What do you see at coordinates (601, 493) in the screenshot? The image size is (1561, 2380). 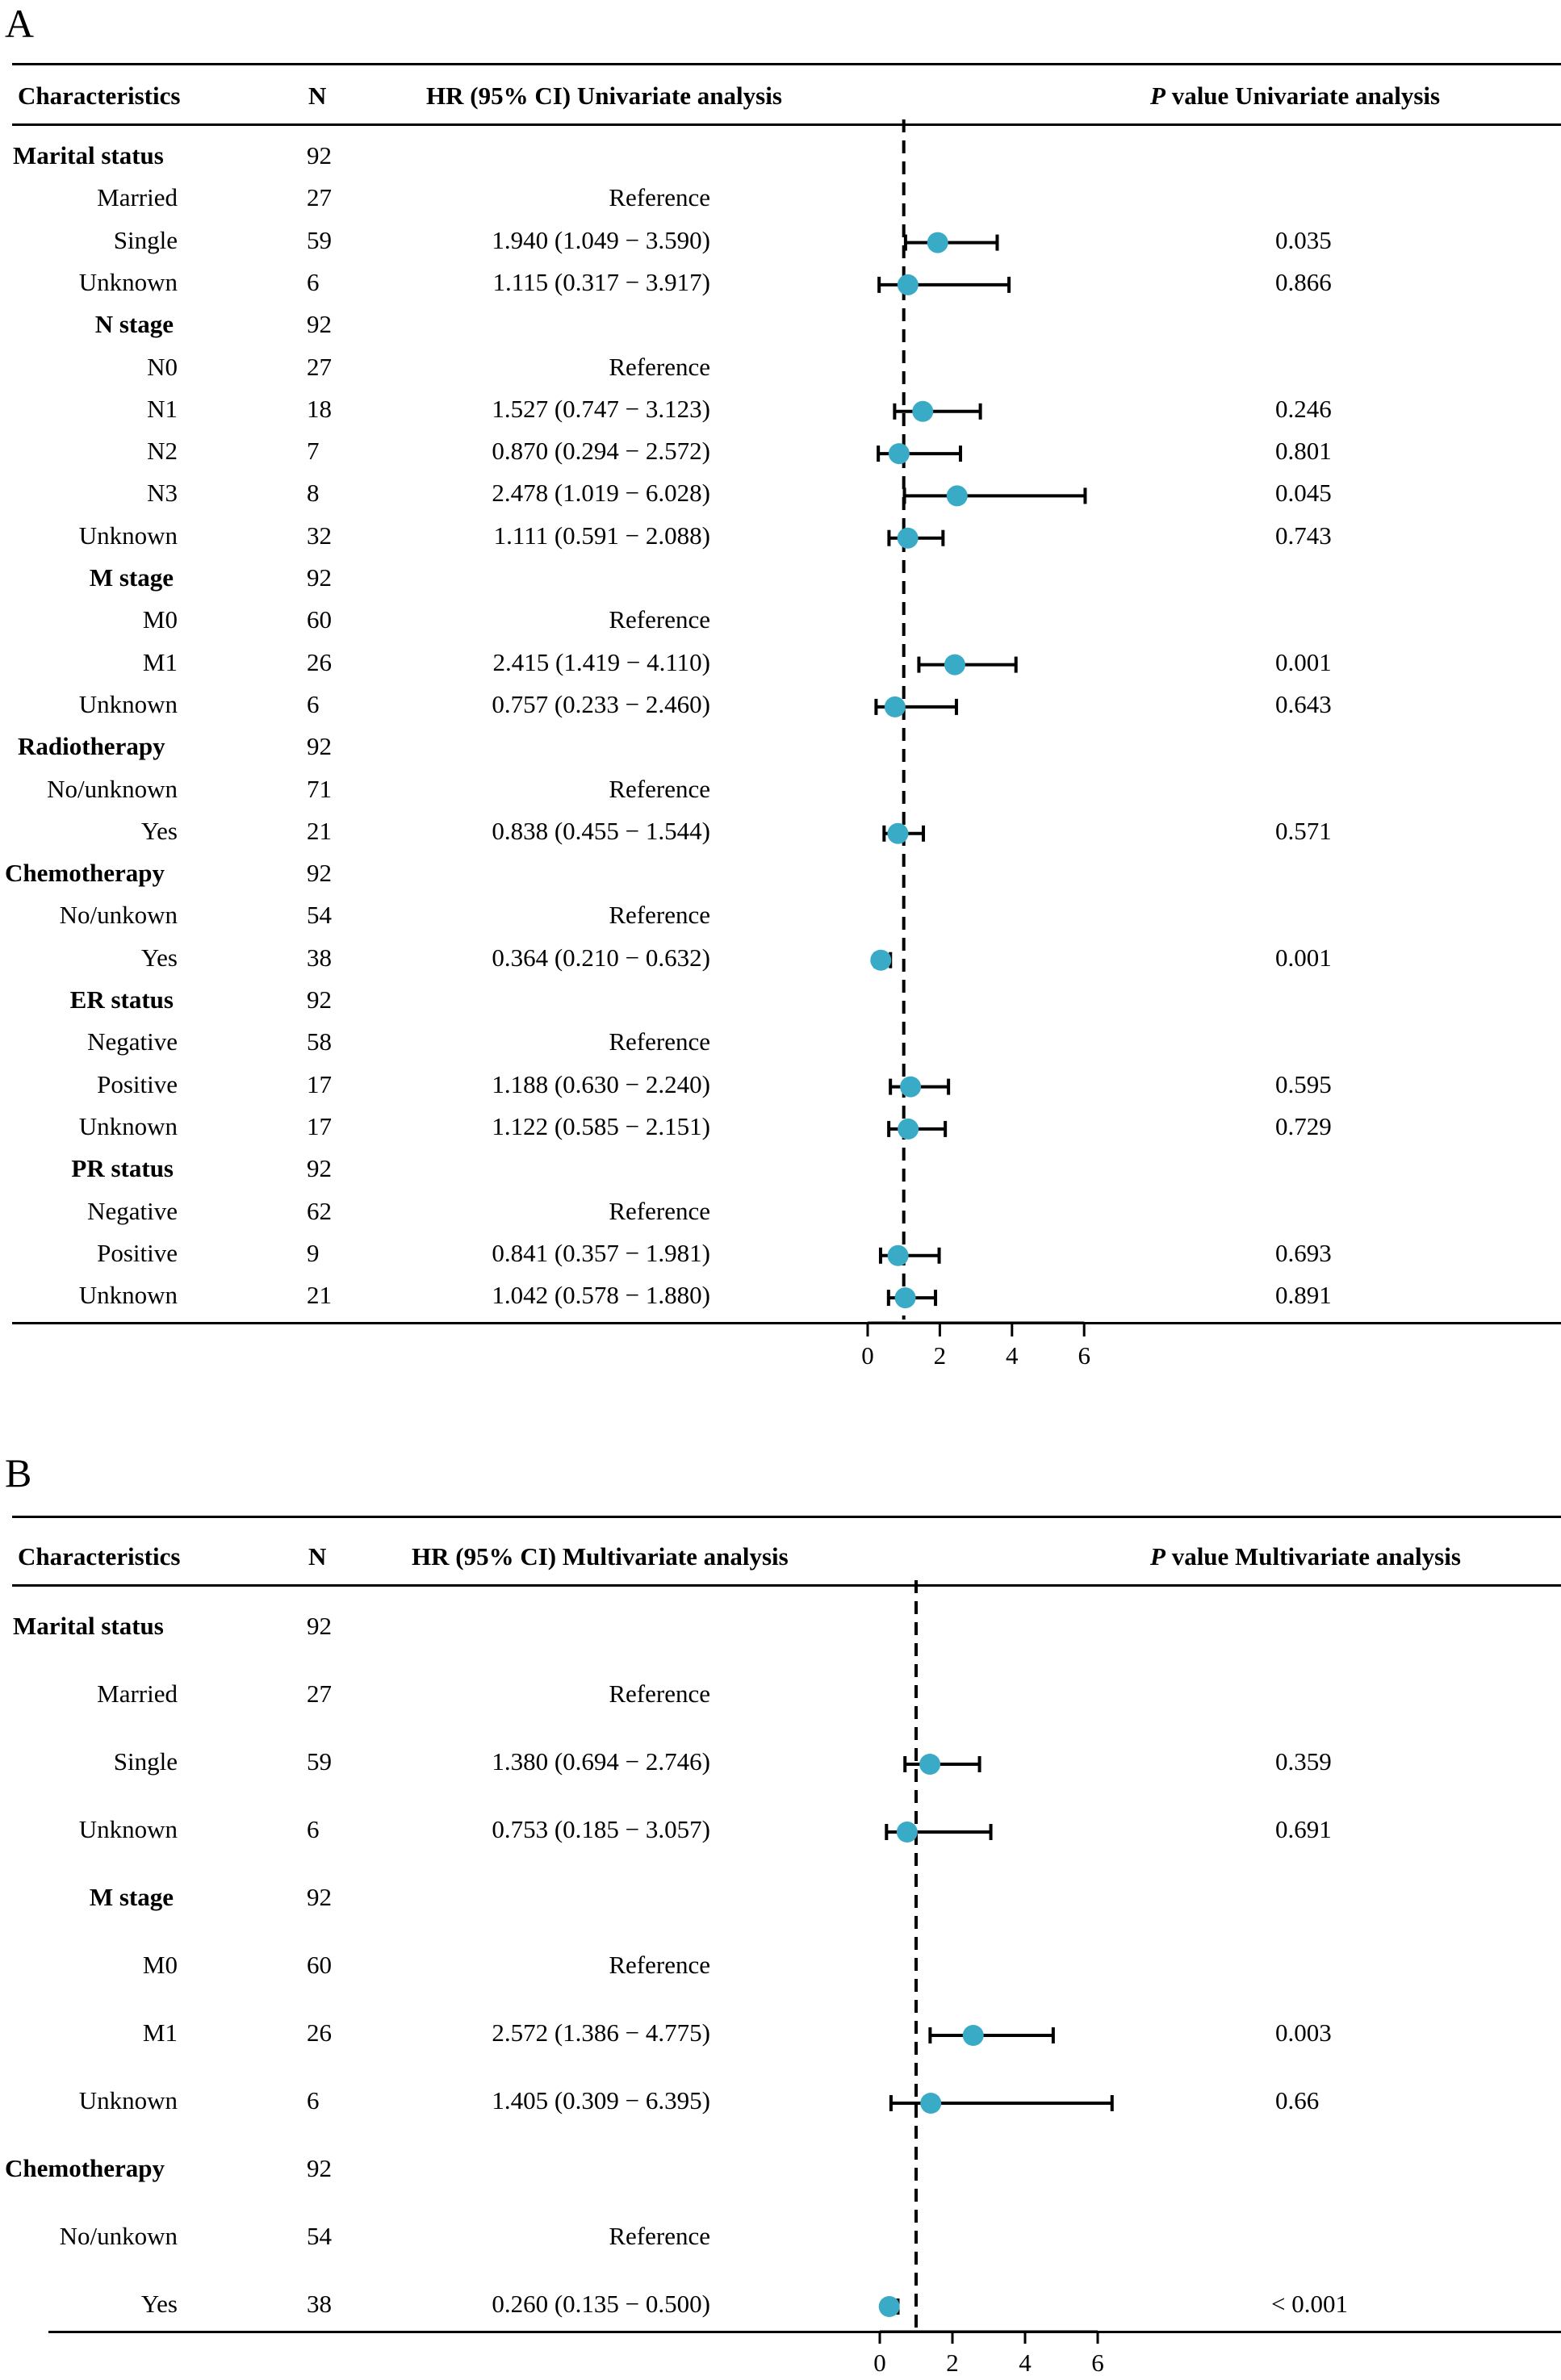 I see `hr-ci-text: 2.478 (1.019 − 6.028)` at bounding box center [601, 493].